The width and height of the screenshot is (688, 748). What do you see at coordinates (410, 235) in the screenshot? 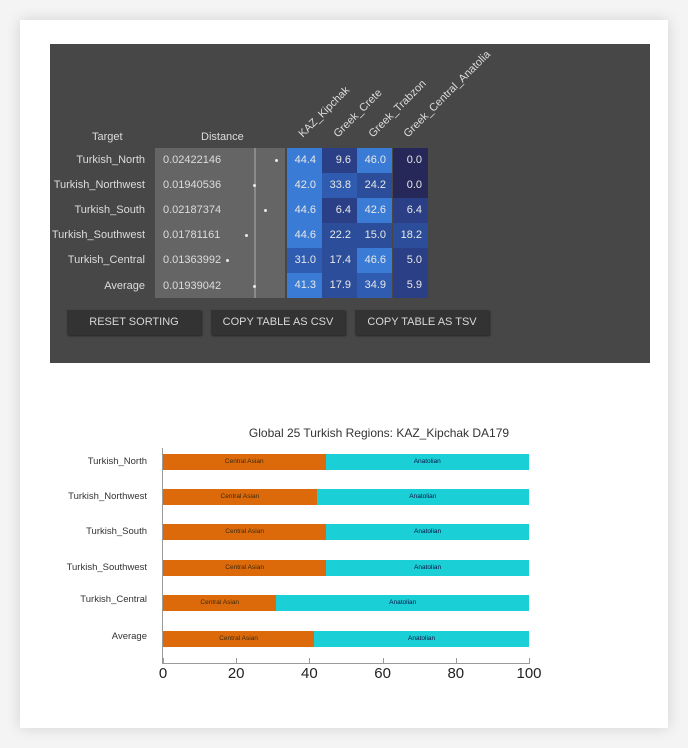
I see `heatmap-cell: 18.2` at bounding box center [410, 235].